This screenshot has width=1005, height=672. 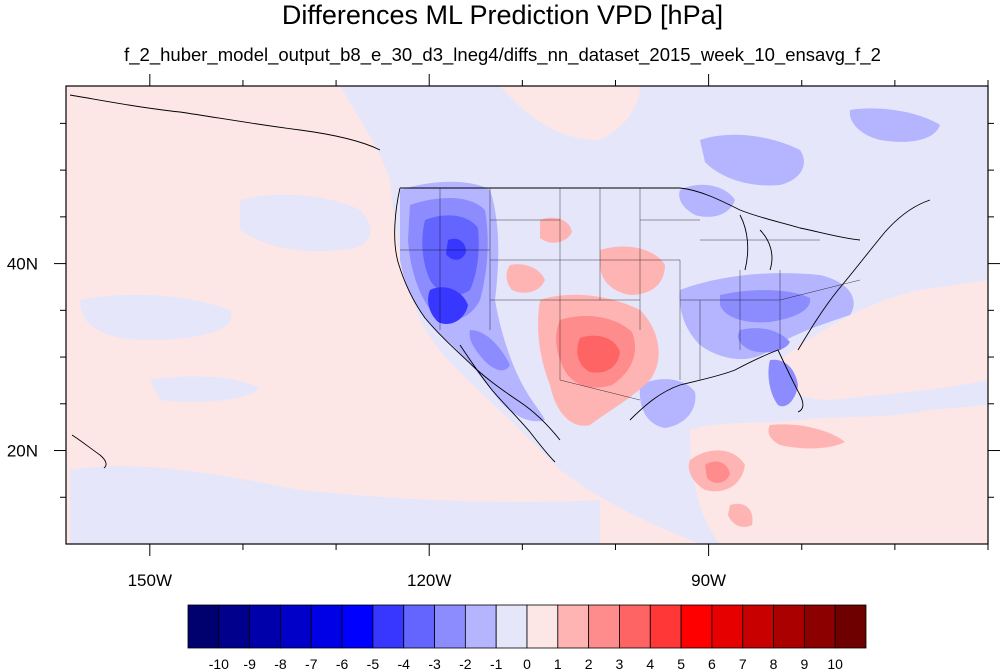 What do you see at coordinates (650, 664) in the screenshot?
I see `colorbar-label: 4` at bounding box center [650, 664].